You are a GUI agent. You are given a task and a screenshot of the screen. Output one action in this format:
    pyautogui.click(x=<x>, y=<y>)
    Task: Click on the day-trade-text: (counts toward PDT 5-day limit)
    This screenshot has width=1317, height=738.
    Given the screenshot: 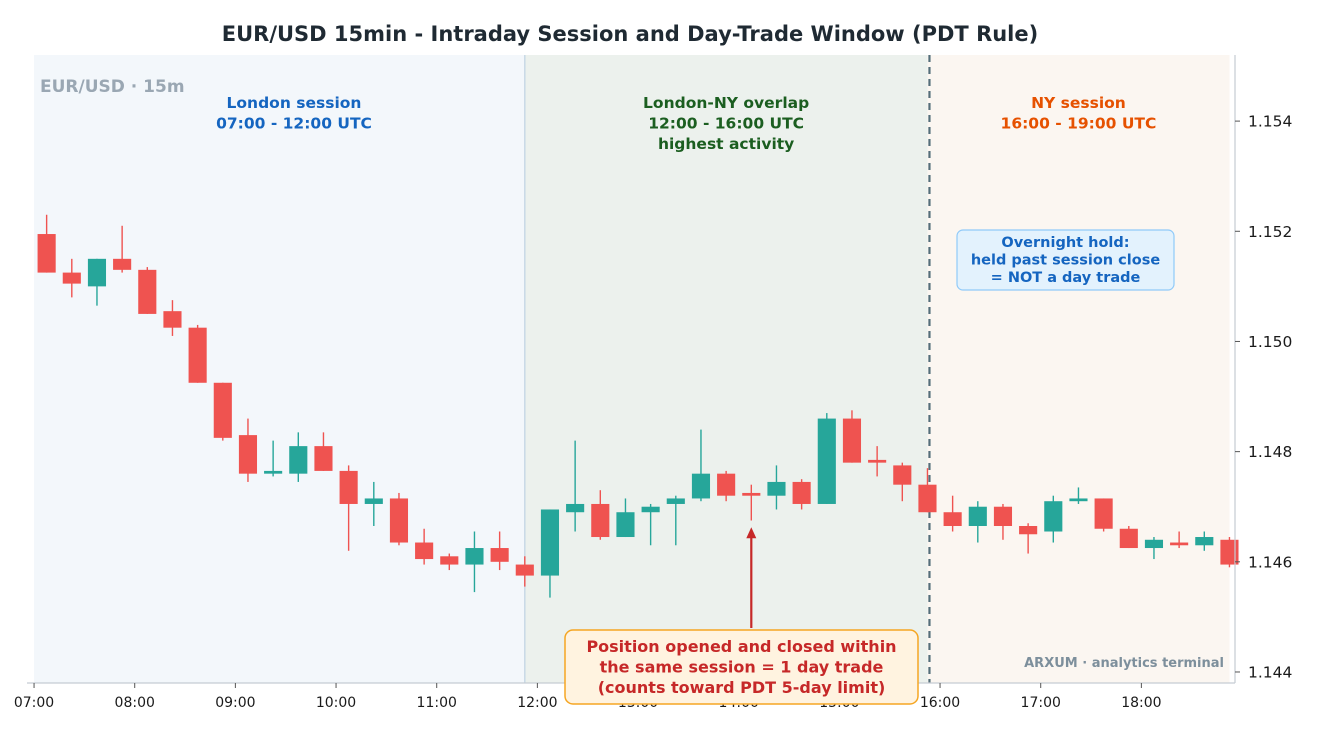 What is the action you would take?
    pyautogui.click(x=742, y=687)
    